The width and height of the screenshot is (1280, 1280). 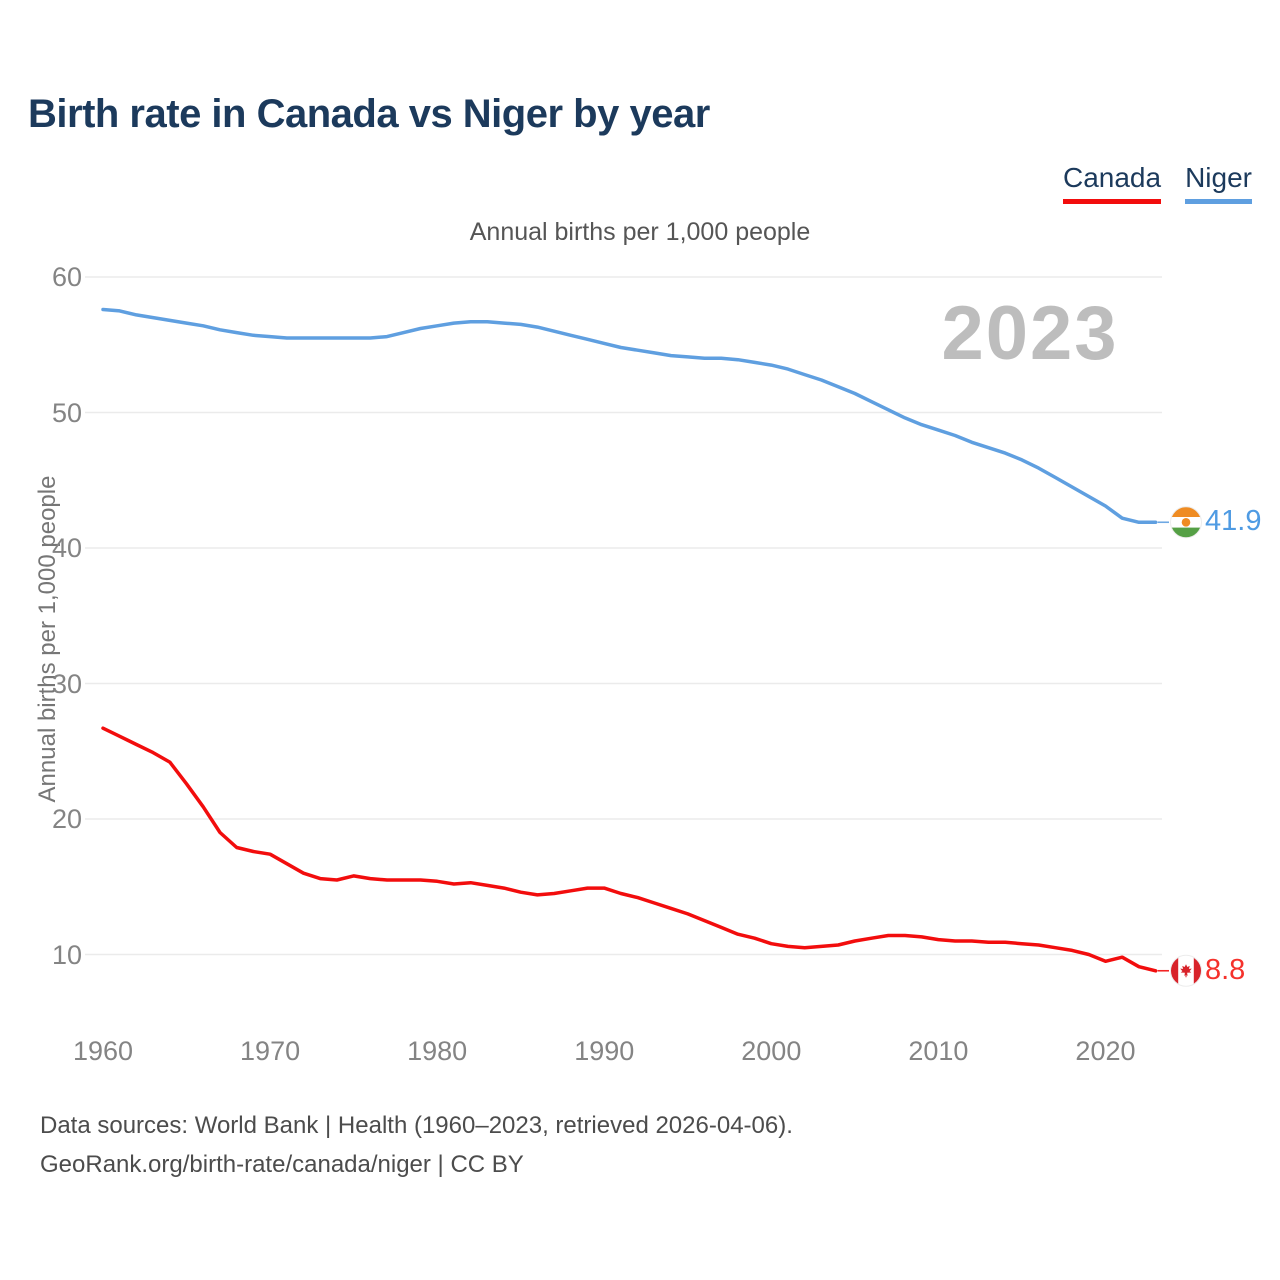 What do you see at coordinates (771, 1051) in the screenshot?
I see `x-tick-label: 2000` at bounding box center [771, 1051].